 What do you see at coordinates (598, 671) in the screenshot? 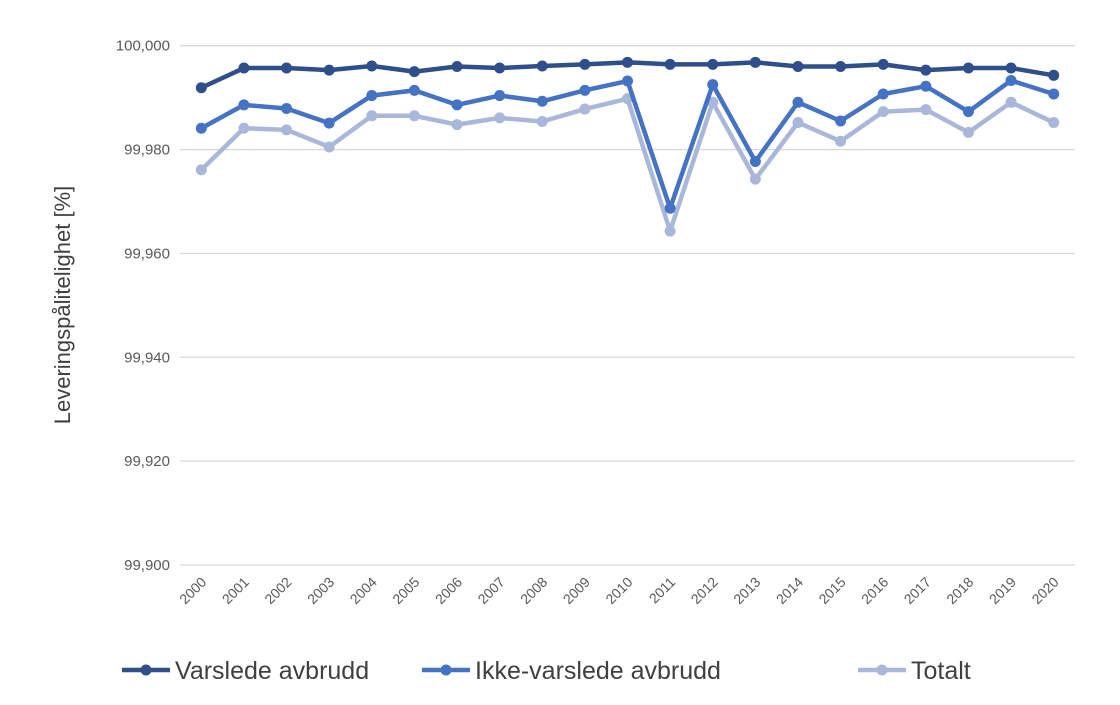
I see `legend-label: Ikke-varslede avbrudd` at bounding box center [598, 671].